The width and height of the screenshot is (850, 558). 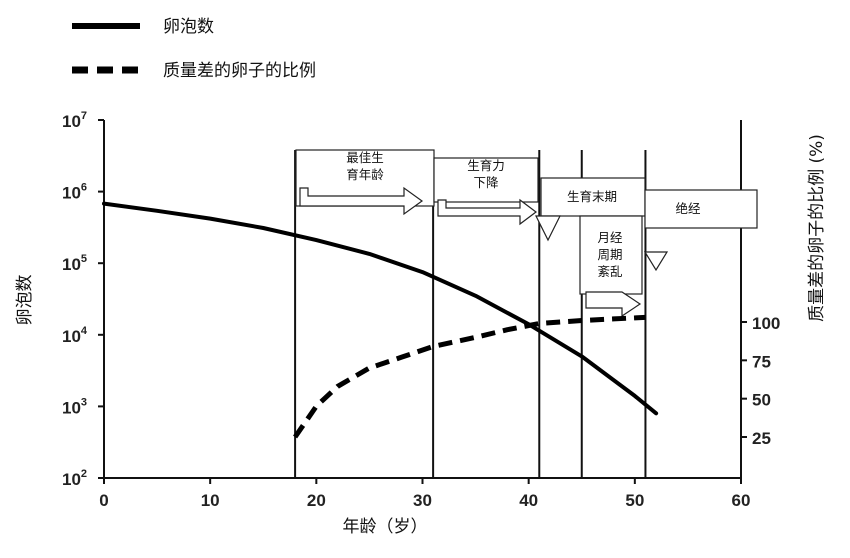 I want to click on x-axis-title: 年龄（岁）, so click(x=385, y=527).